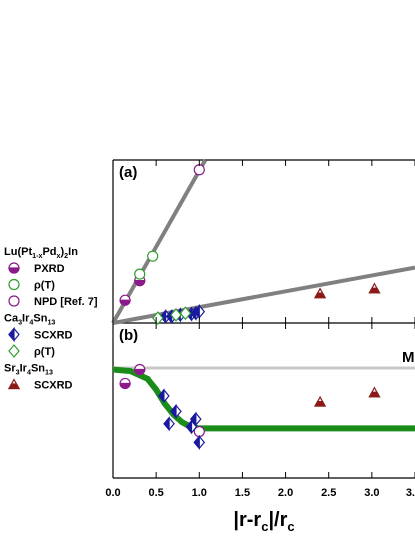 Image resolution: width=415 pixels, height=537 pixels. Describe the element at coordinates (73, 252) in the screenshot. I see `formula-part: In` at that location.